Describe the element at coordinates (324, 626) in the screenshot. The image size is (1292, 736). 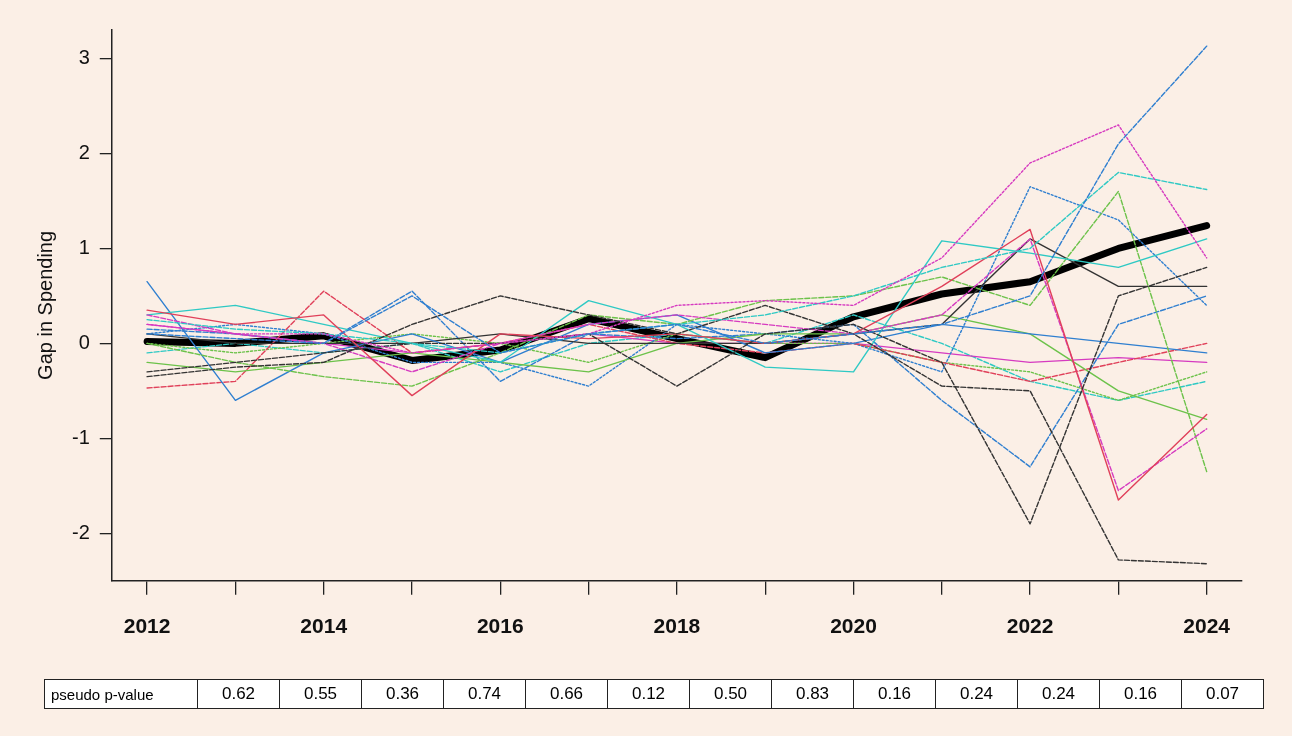
I see `x-tick-label: 2014` at that location.